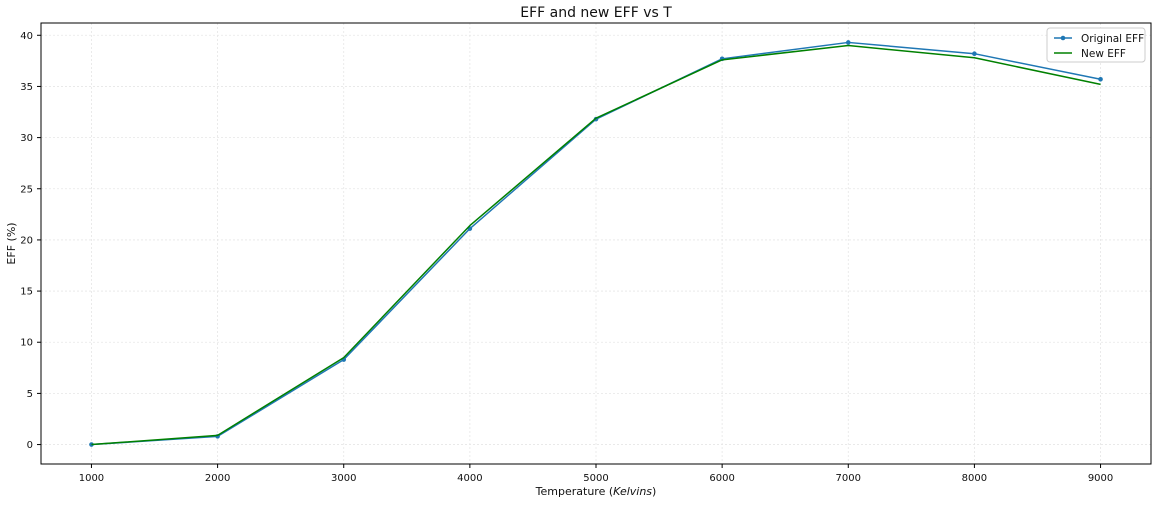 The width and height of the screenshot is (1157, 505). I want to click on y-tick-label: 40, so click(26, 36).